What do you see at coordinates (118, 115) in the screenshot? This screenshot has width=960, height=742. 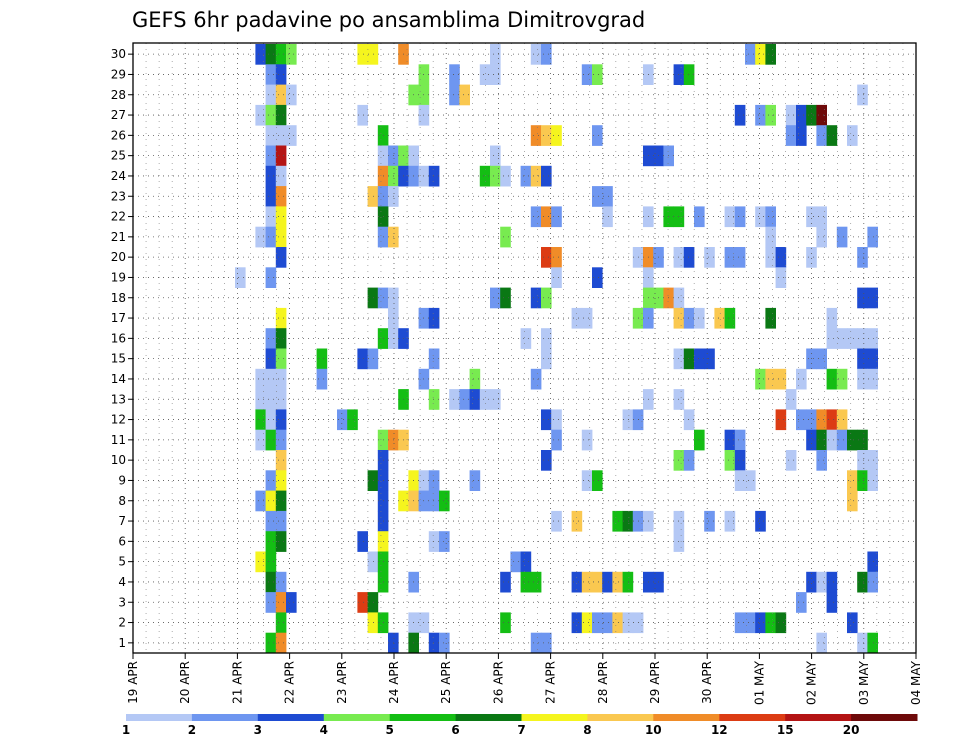 I see `y-tick-label: 27` at bounding box center [118, 115].